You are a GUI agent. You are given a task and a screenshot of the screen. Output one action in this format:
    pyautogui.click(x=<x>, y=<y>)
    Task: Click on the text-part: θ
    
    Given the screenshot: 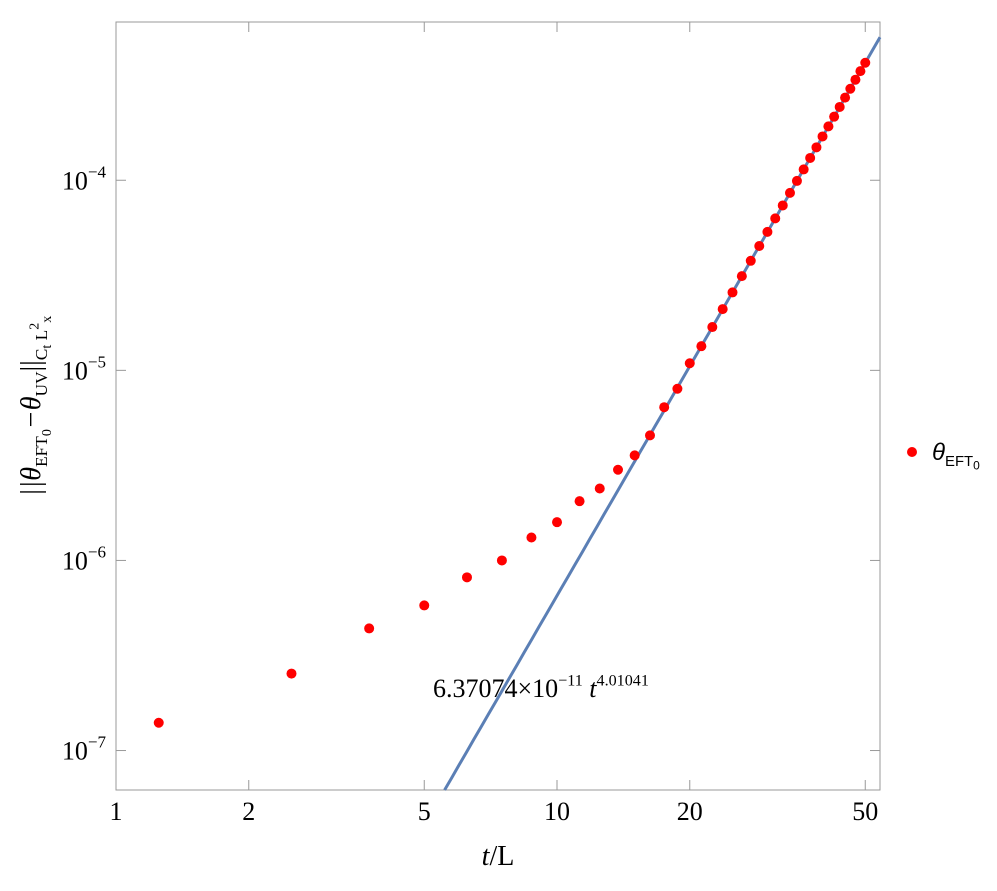 What is the action you would take?
    pyautogui.click(x=938, y=452)
    